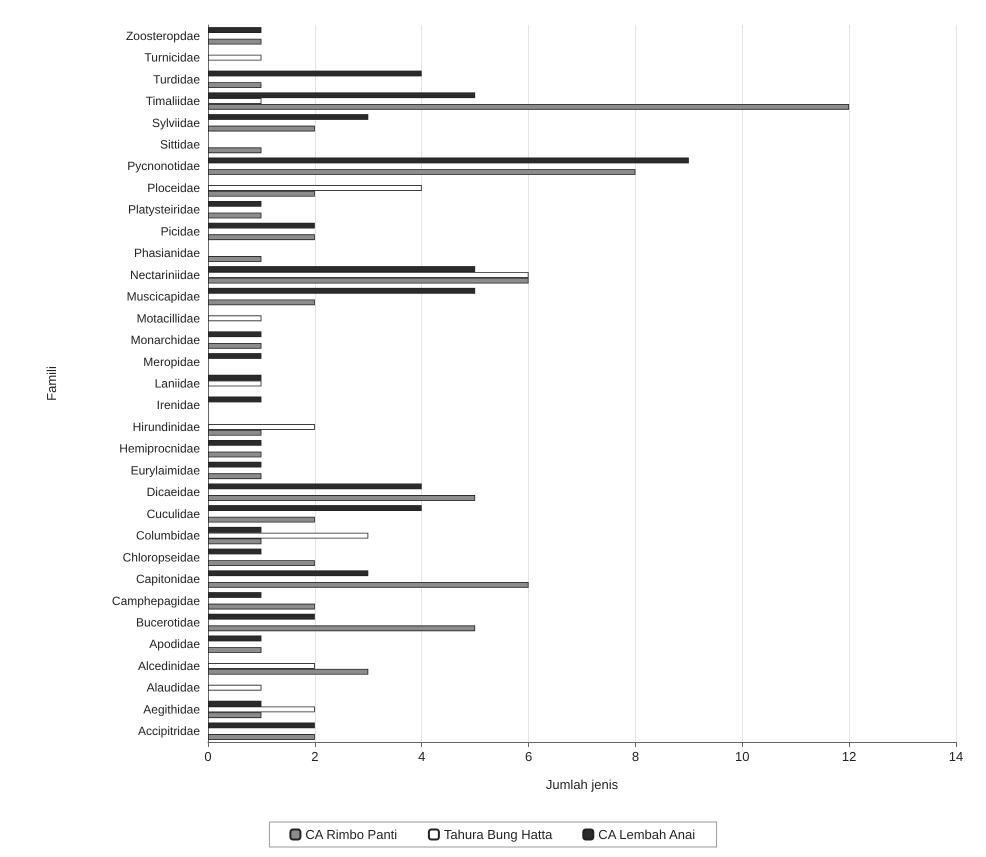  What do you see at coordinates (159, 449) in the screenshot?
I see `y-tick-label: Hemiprocnidae` at bounding box center [159, 449].